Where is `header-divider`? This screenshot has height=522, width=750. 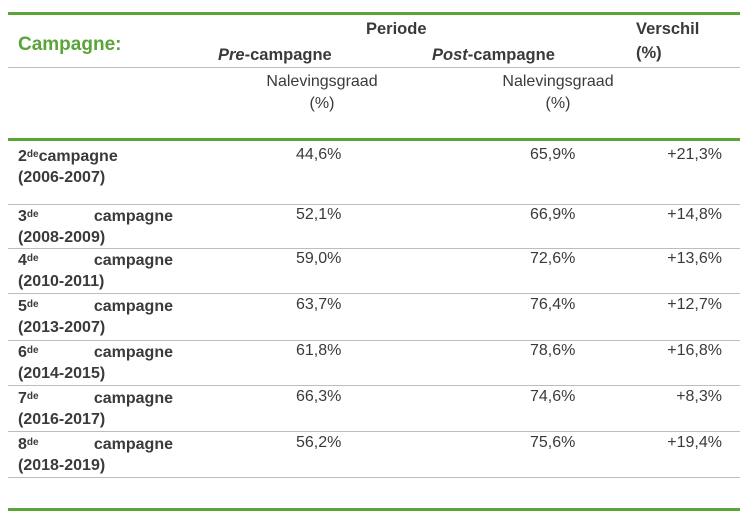 header-divider is located at coordinates (374, 67).